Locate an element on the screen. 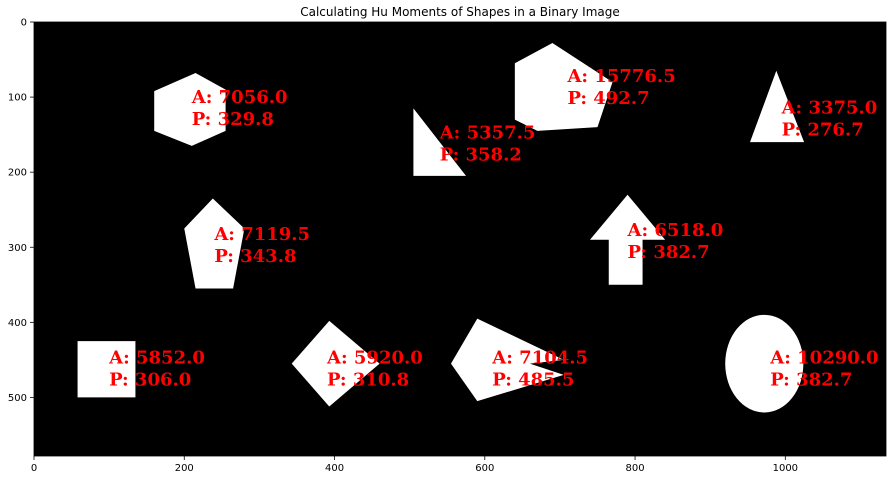  x-tick-label: 400 is located at coordinates (334, 468).